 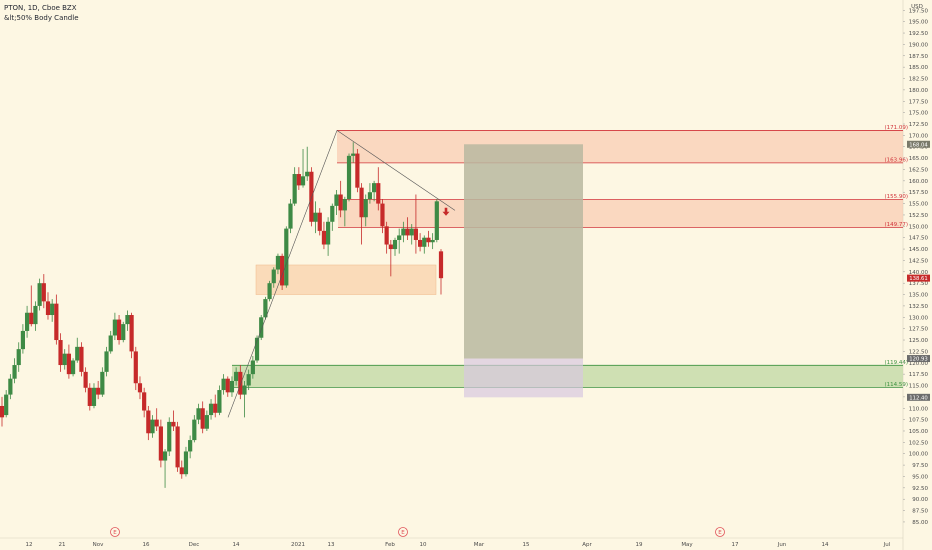 What do you see at coordinates (423, 545) in the screenshot?
I see `time-tick-label: 10` at bounding box center [423, 545].